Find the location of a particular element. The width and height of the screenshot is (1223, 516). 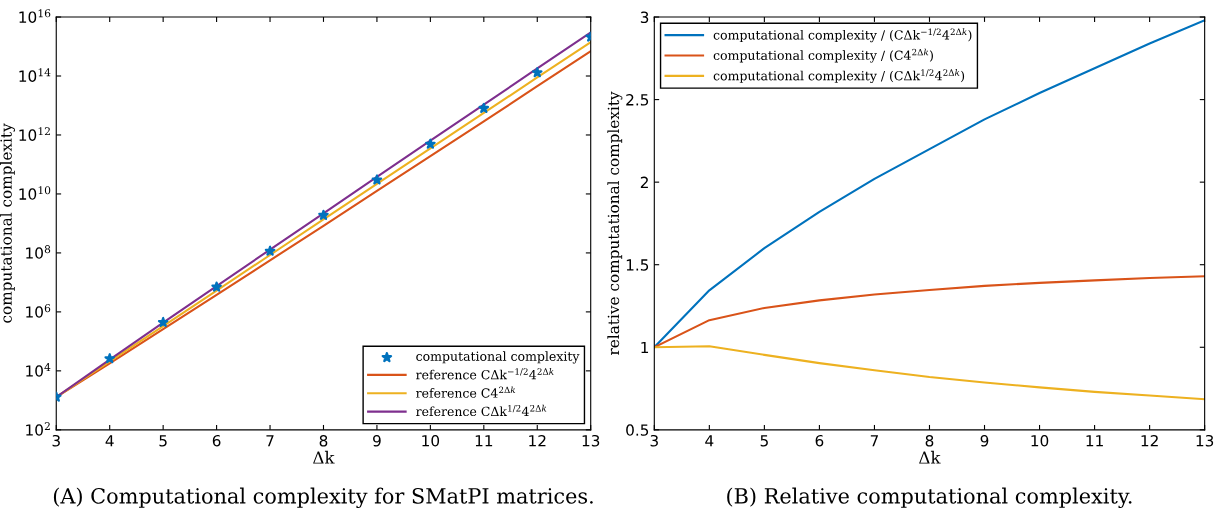

legend-label: reference C4$^{2Δk}$ is located at coordinates (466, 392).